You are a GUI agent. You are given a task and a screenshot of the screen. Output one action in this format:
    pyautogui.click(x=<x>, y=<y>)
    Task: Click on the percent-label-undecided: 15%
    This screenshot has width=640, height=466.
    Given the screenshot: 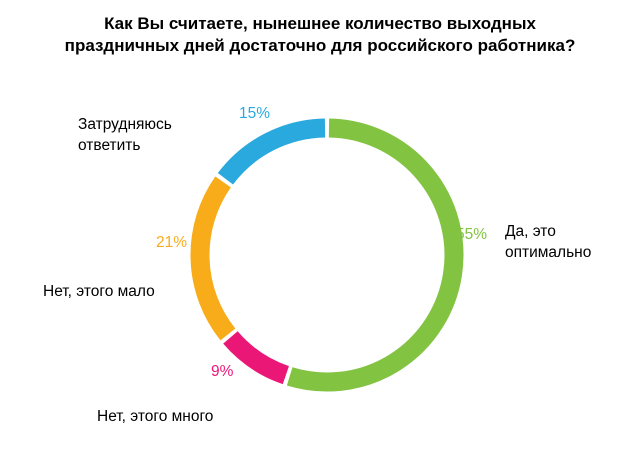 What is the action you would take?
    pyautogui.click(x=255, y=113)
    